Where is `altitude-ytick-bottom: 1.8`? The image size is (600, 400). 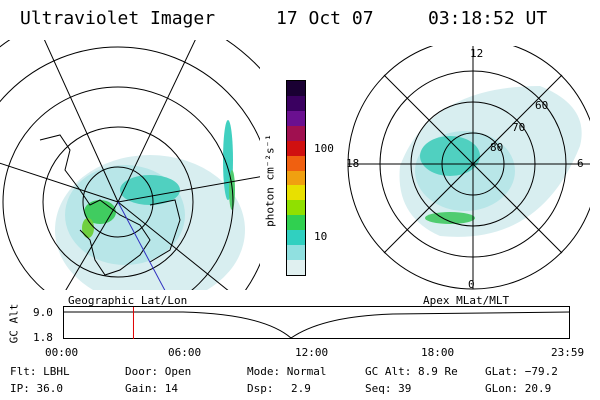 altitude-ytick-bottom: 1.8 is located at coordinates (43, 337).